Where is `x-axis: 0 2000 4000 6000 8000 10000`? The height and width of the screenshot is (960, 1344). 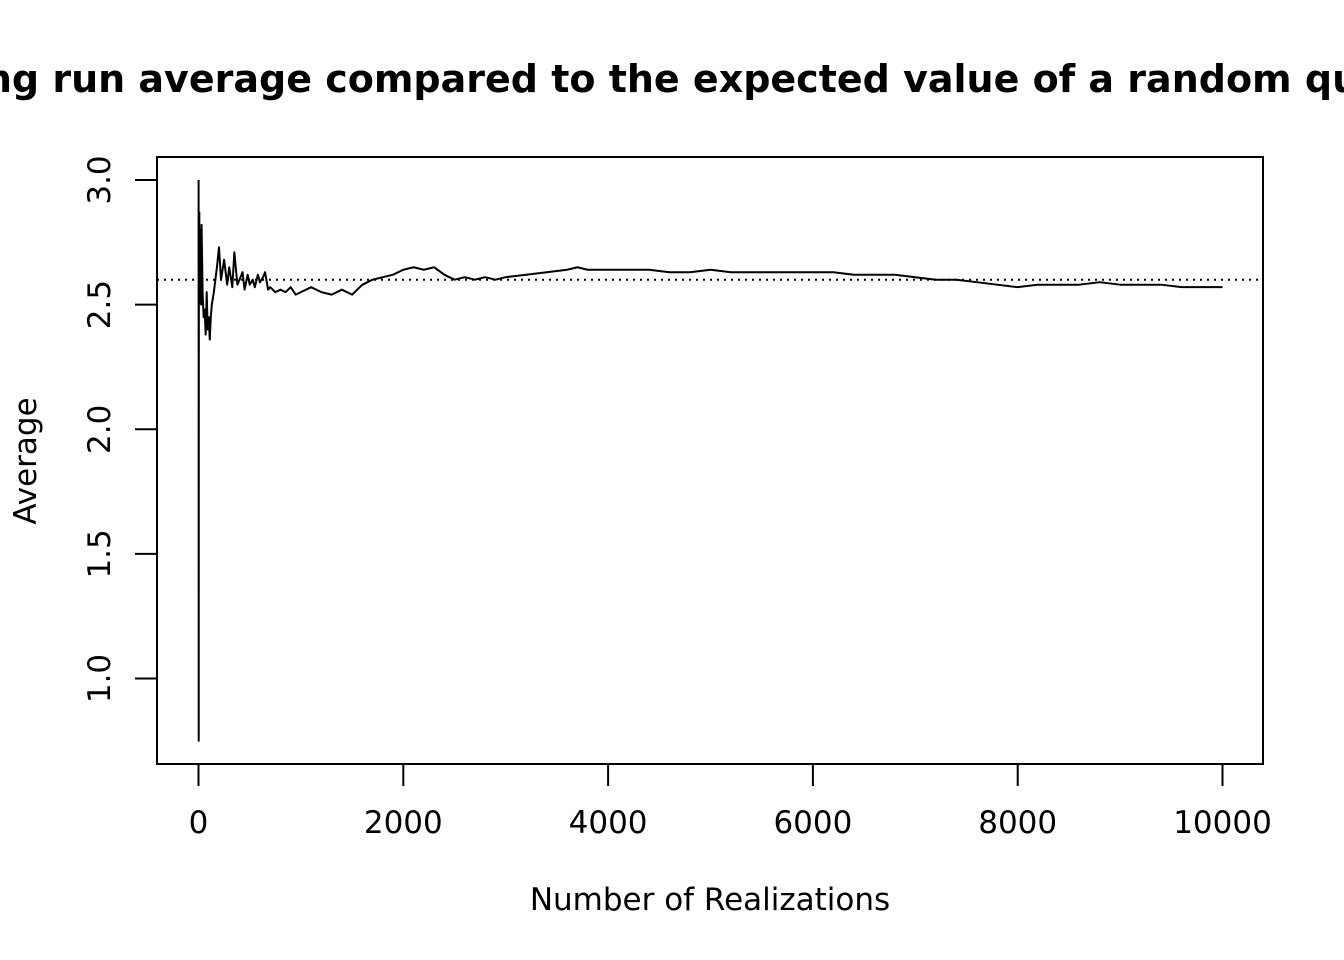 x-axis: 0 2000 4000 6000 8000 10000 is located at coordinates (730, 802).